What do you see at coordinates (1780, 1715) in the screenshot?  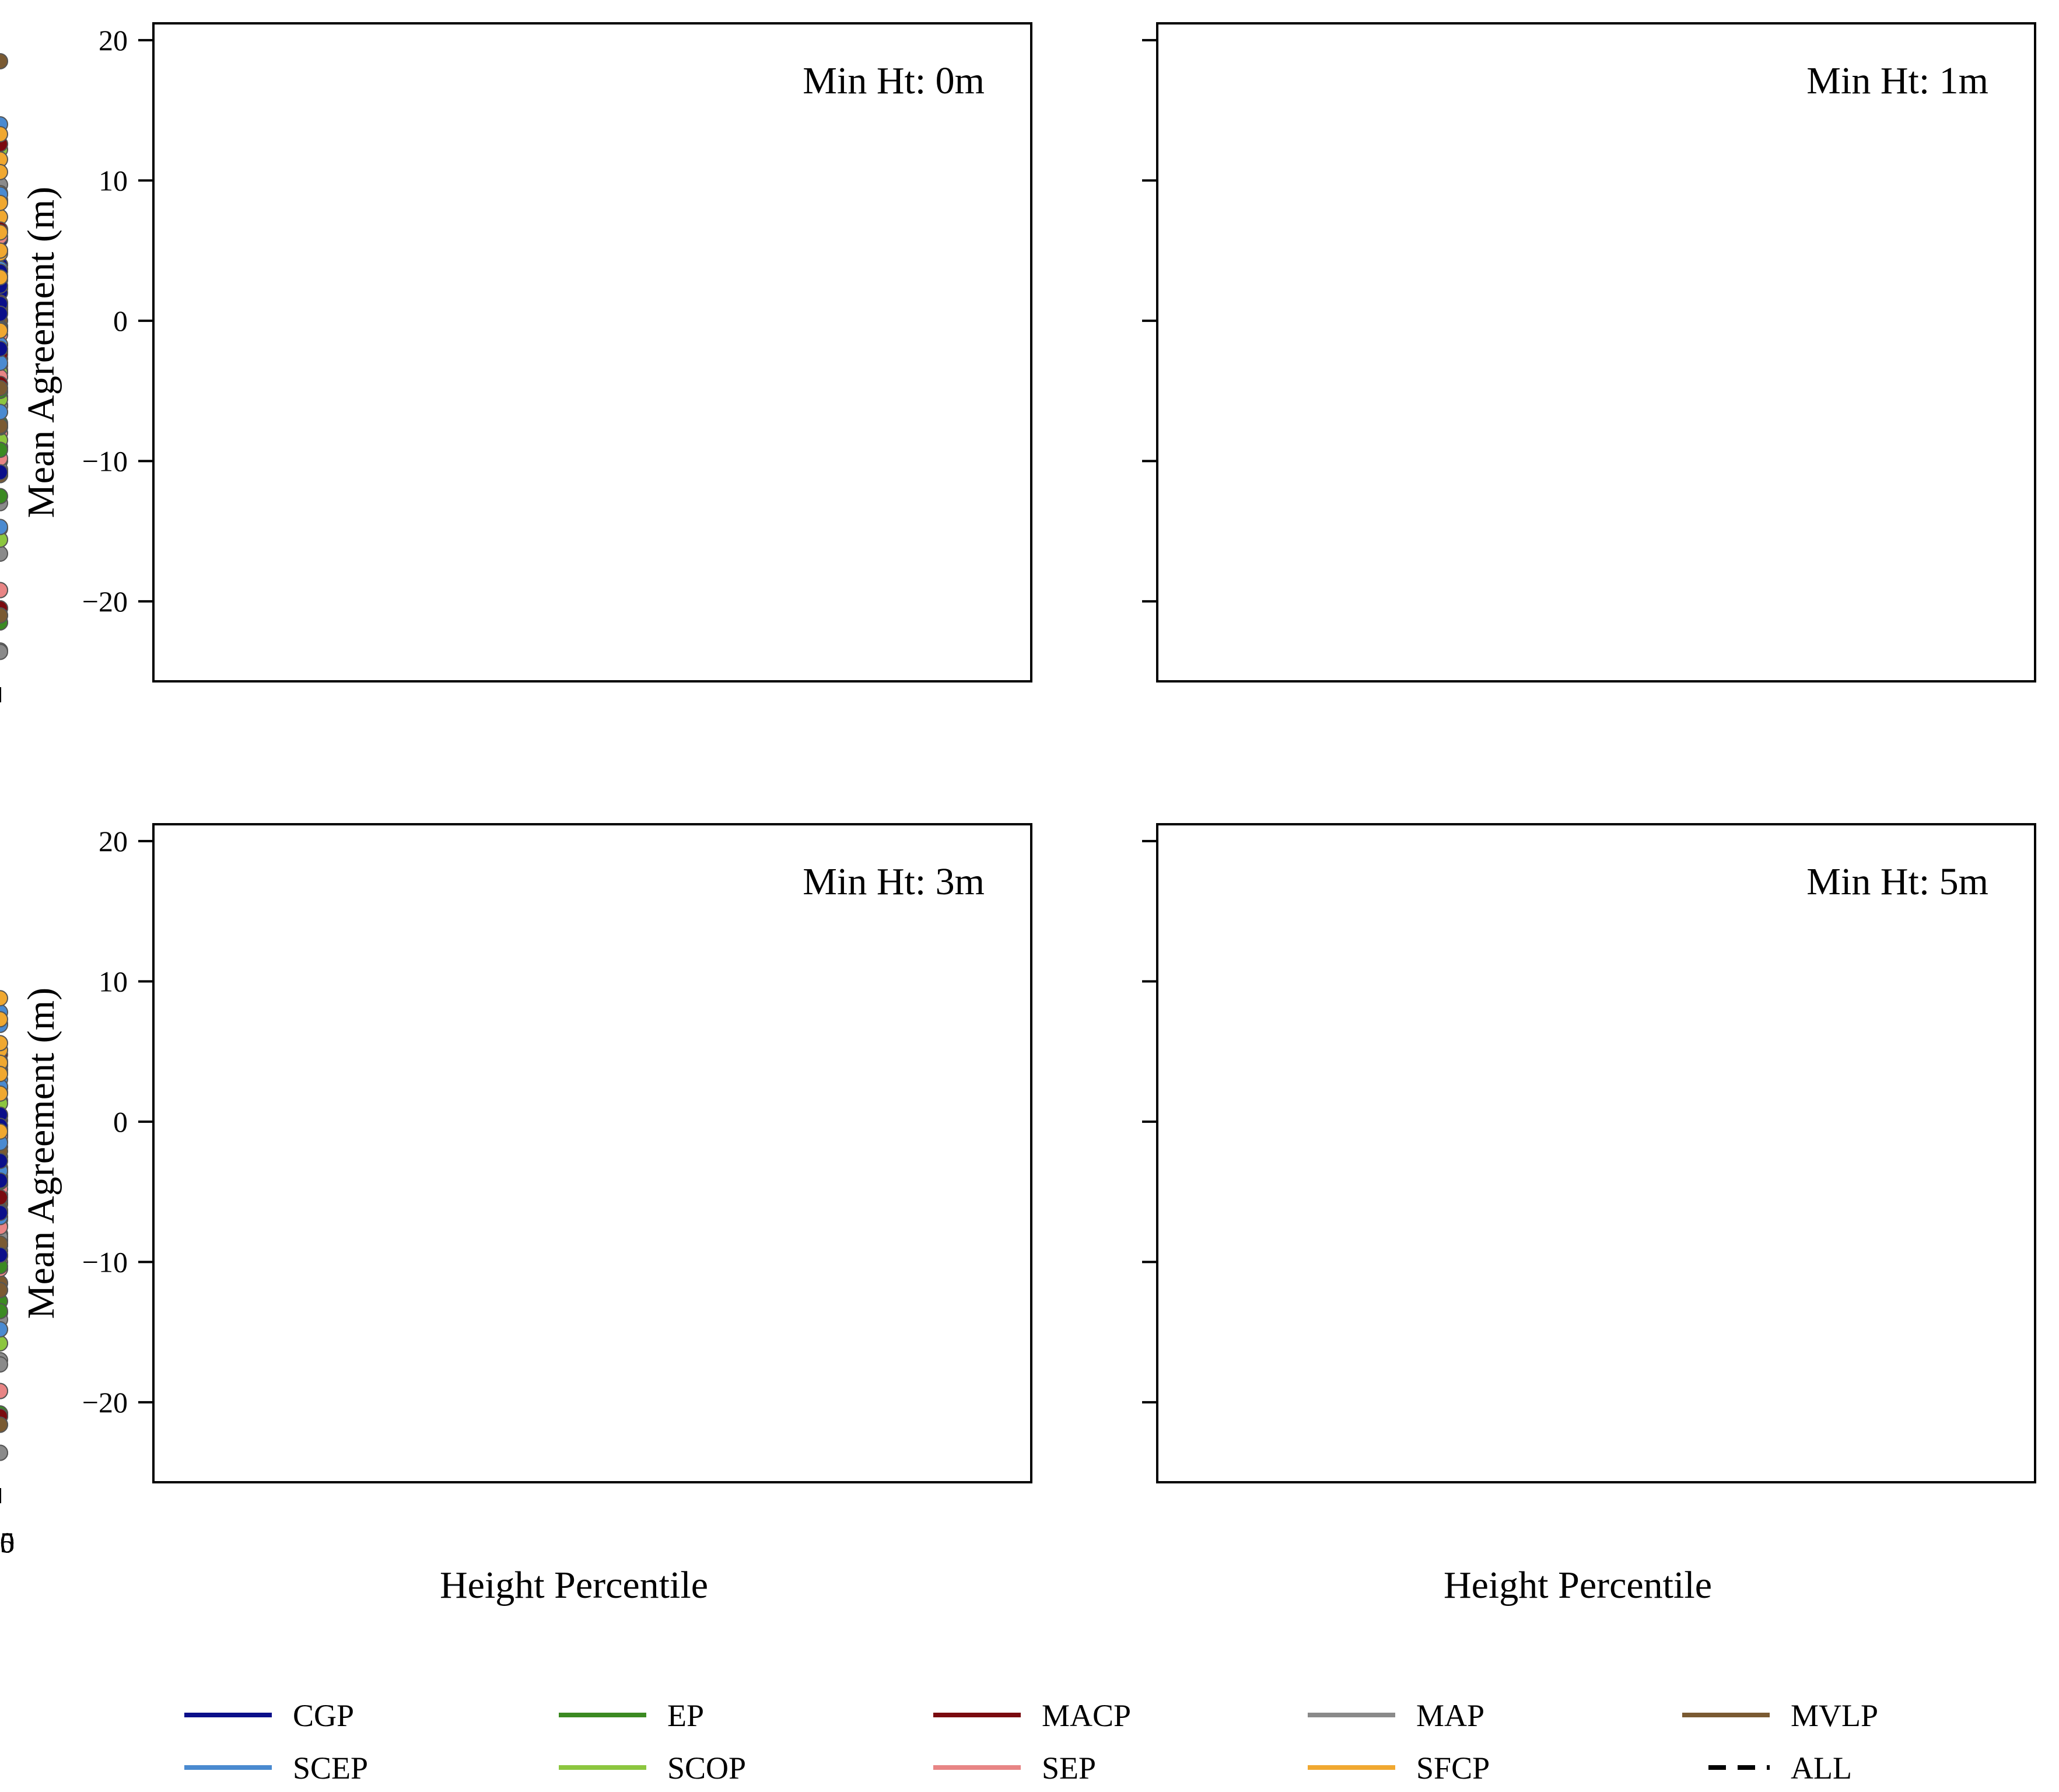 I see `legend-item-mvlp: MVLP` at bounding box center [1780, 1715].